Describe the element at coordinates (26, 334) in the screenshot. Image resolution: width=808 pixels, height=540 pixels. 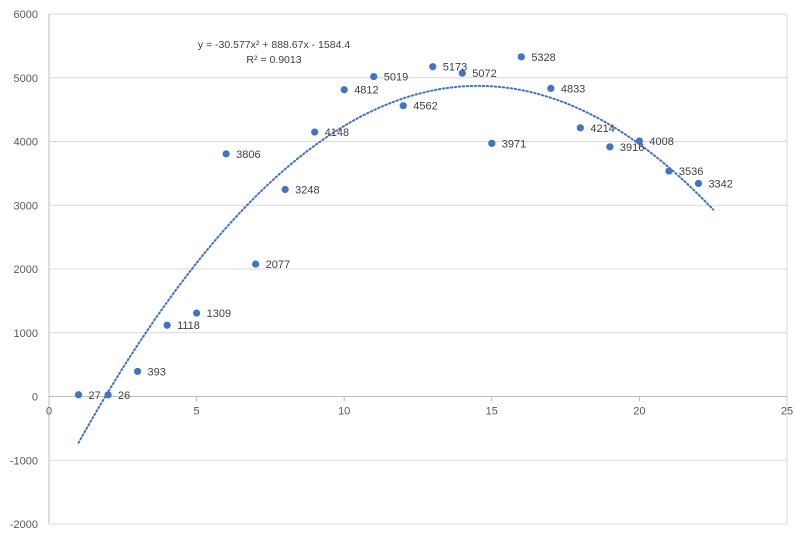
I see `y-tick-label: 1000` at that location.